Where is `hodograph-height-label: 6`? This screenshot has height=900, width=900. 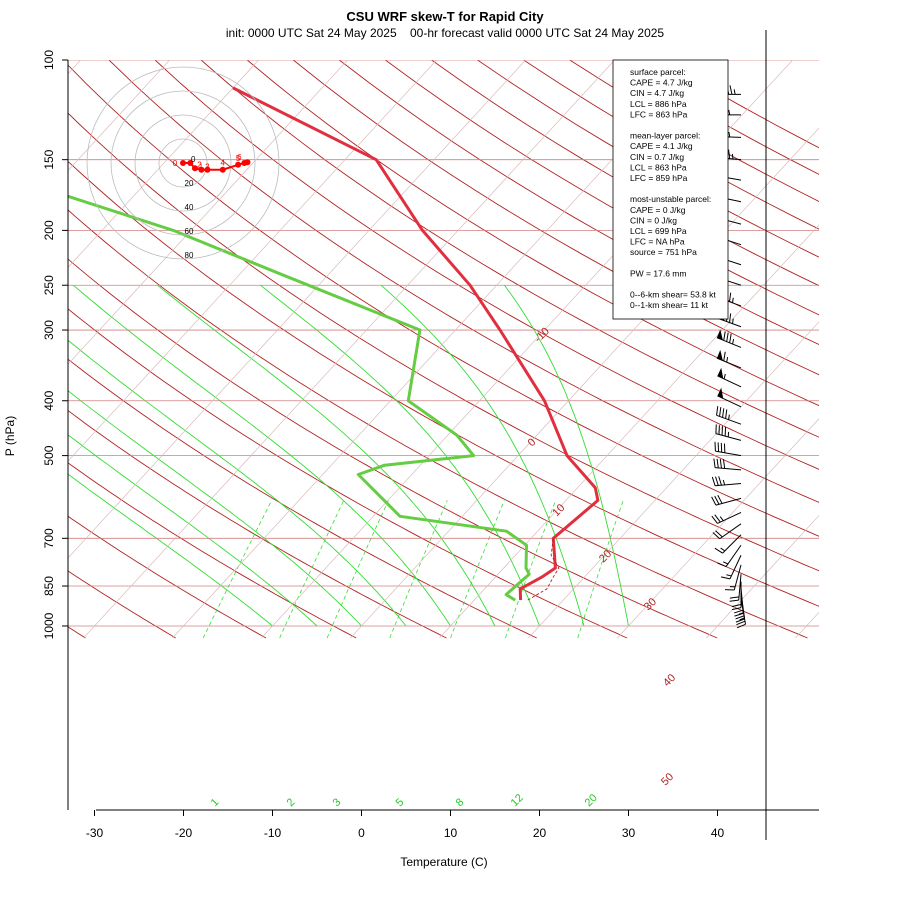 hodograph-height-label: 6 is located at coordinates (239, 157).